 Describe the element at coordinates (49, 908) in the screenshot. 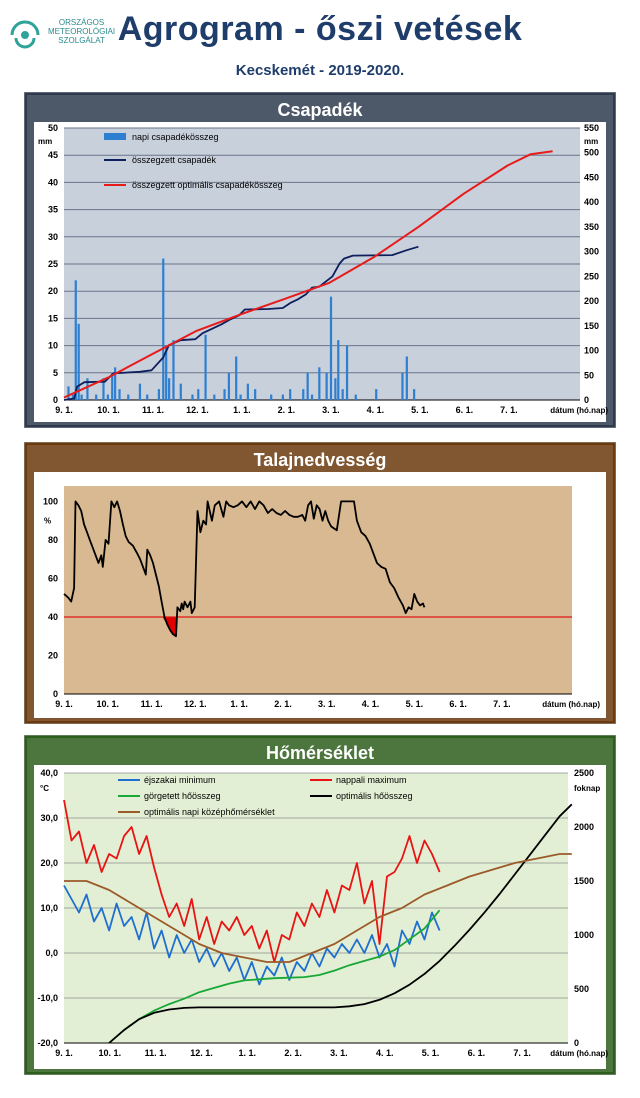

I see `y-left-tick-label: 10,0` at that location.